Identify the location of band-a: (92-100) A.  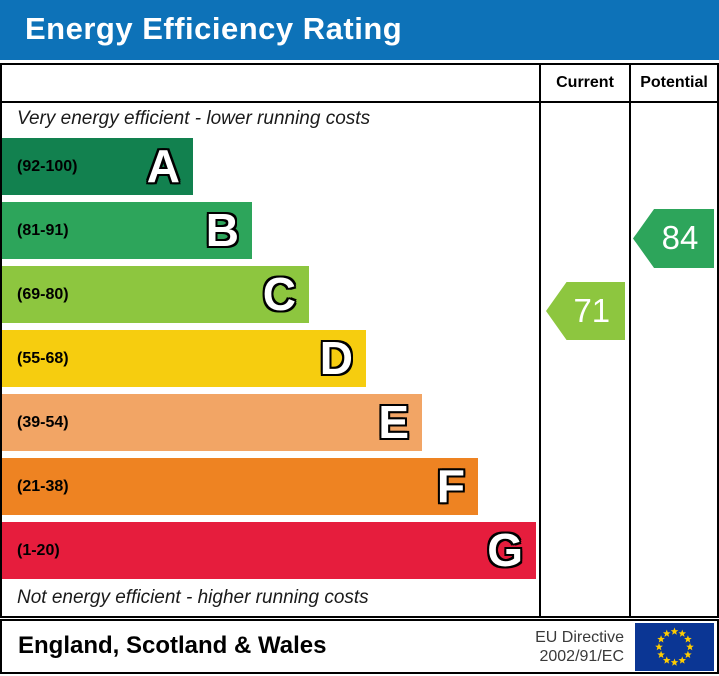
(97, 166).